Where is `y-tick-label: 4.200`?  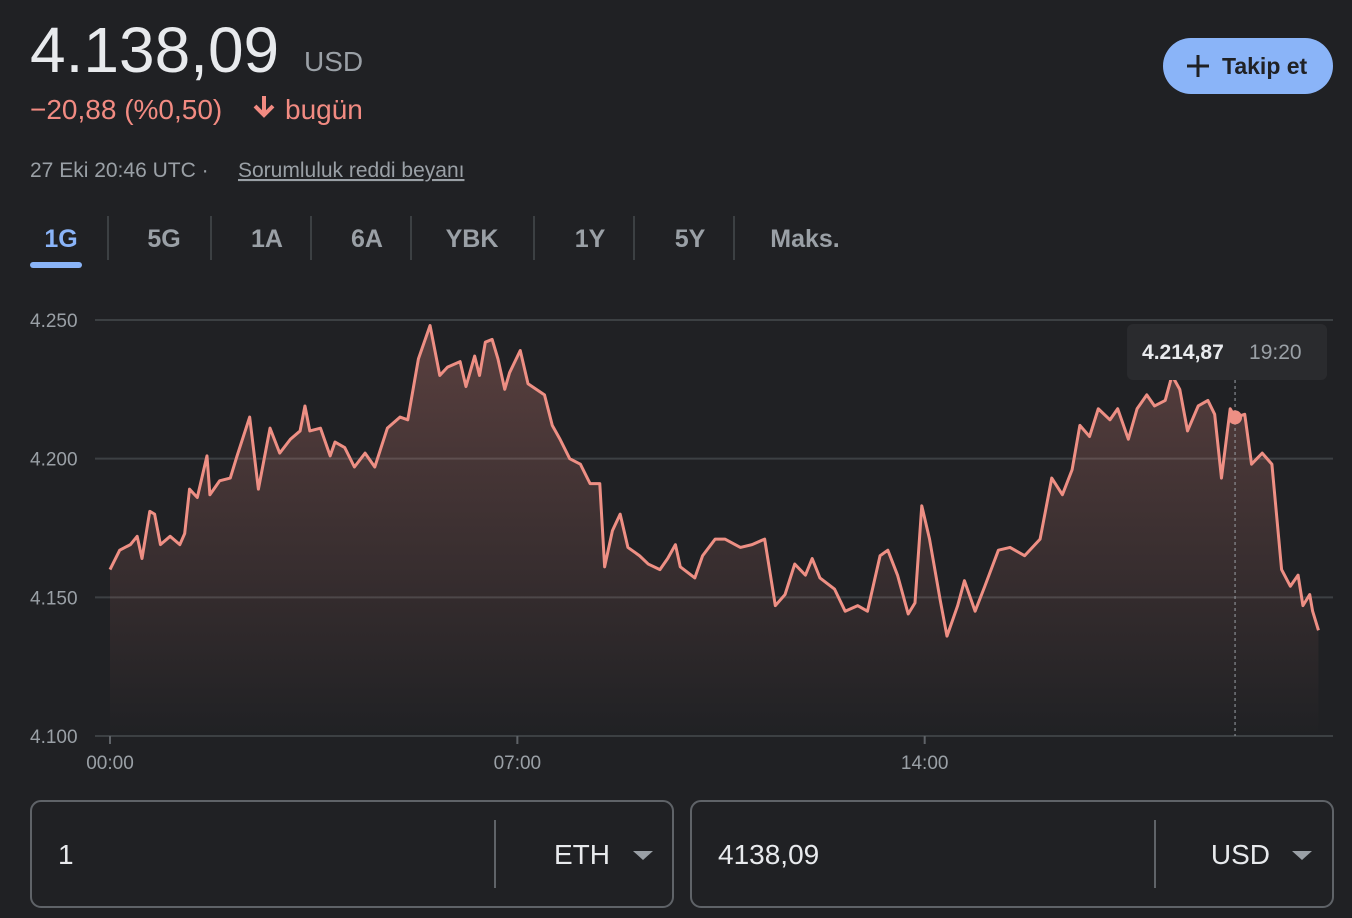
y-tick-label: 4.200 is located at coordinates (54, 460).